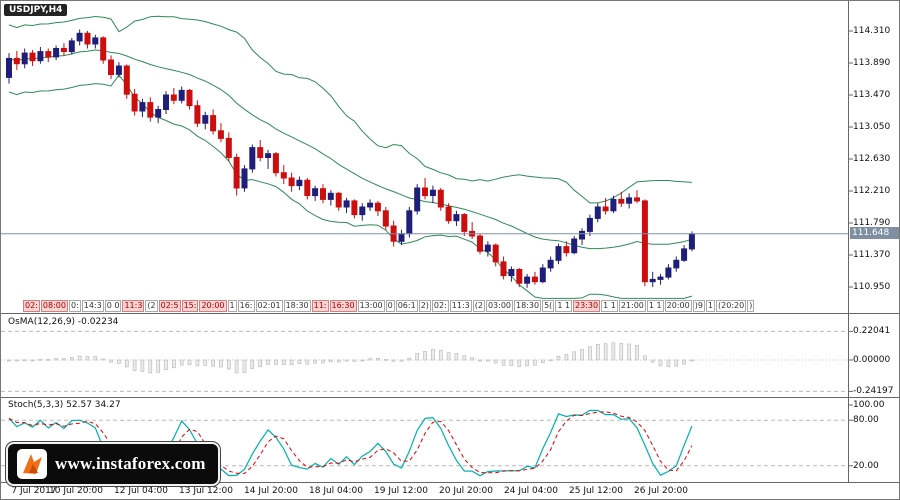 The height and width of the screenshot is (500, 900). I want to click on time-chip: 16:30, so click(343, 306).